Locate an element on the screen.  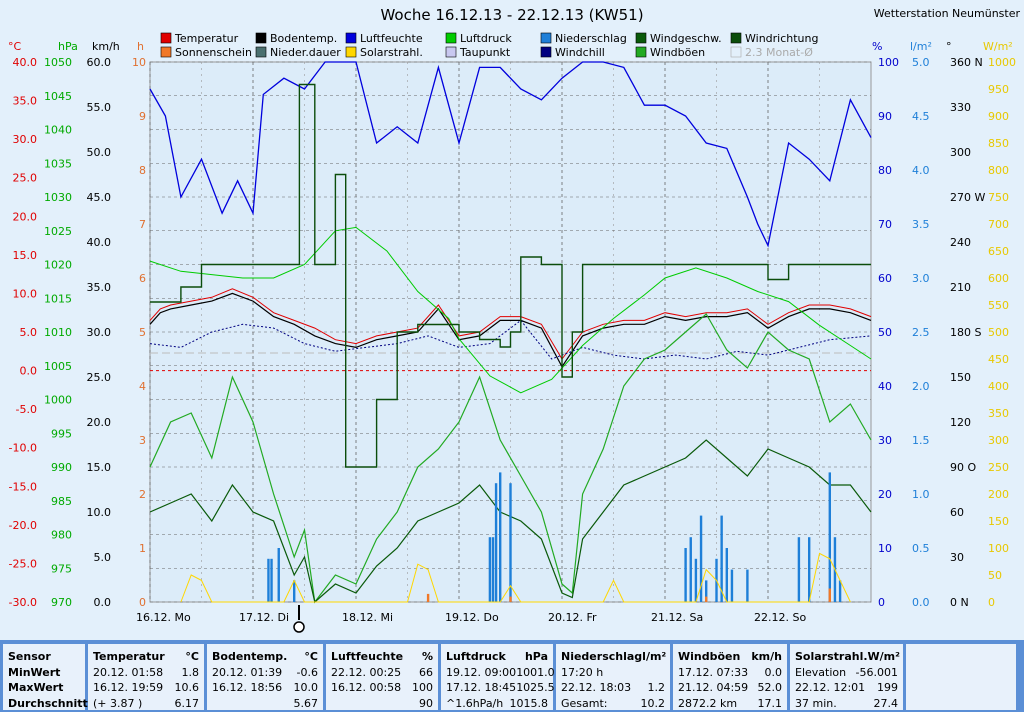
y-tick-label: 2.0 is located at coordinates (921, 386).